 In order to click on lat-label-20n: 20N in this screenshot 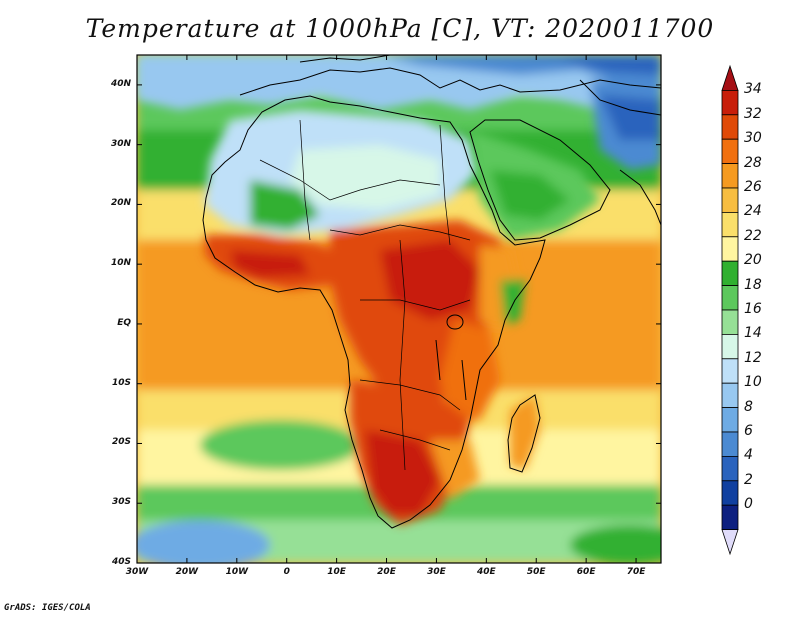, I will do `click(120, 203)`.